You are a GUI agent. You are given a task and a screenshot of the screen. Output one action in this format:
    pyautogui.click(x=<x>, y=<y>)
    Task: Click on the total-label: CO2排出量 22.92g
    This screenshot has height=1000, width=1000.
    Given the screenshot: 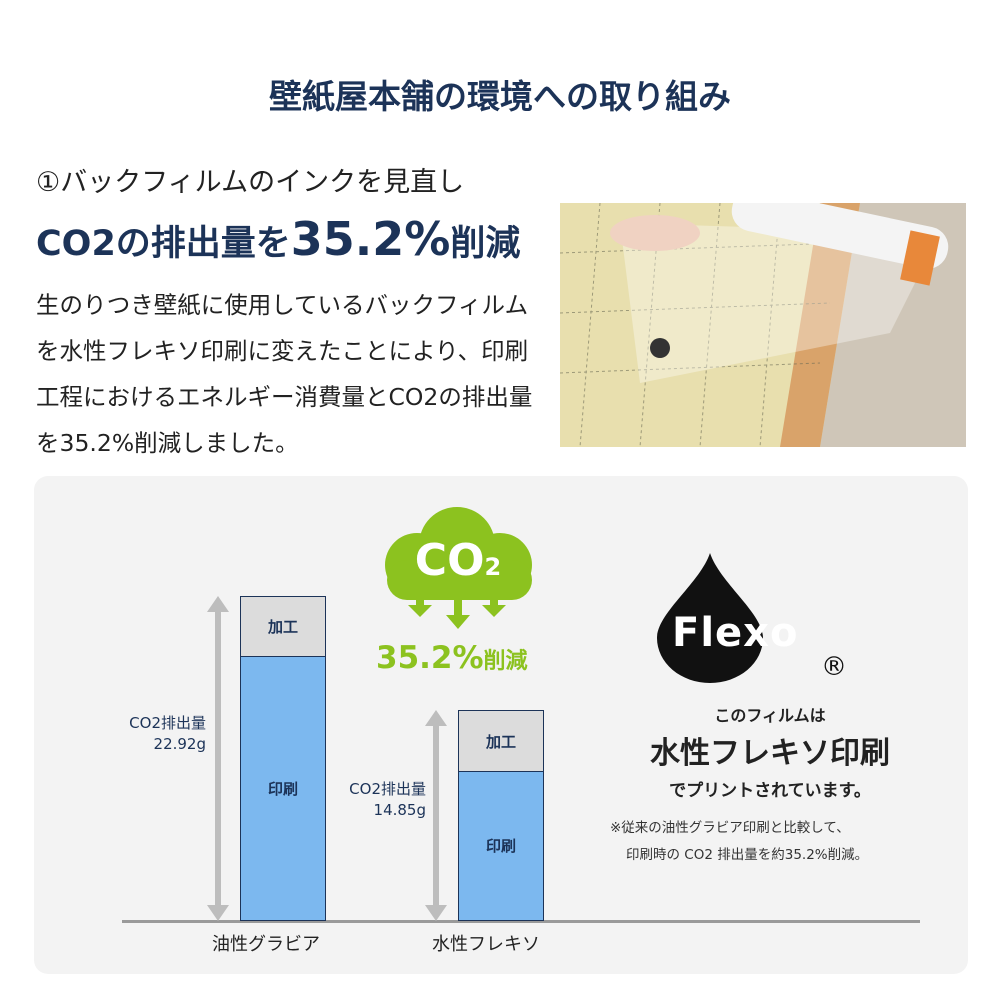 What is the action you would take?
    pyautogui.click(x=156, y=734)
    